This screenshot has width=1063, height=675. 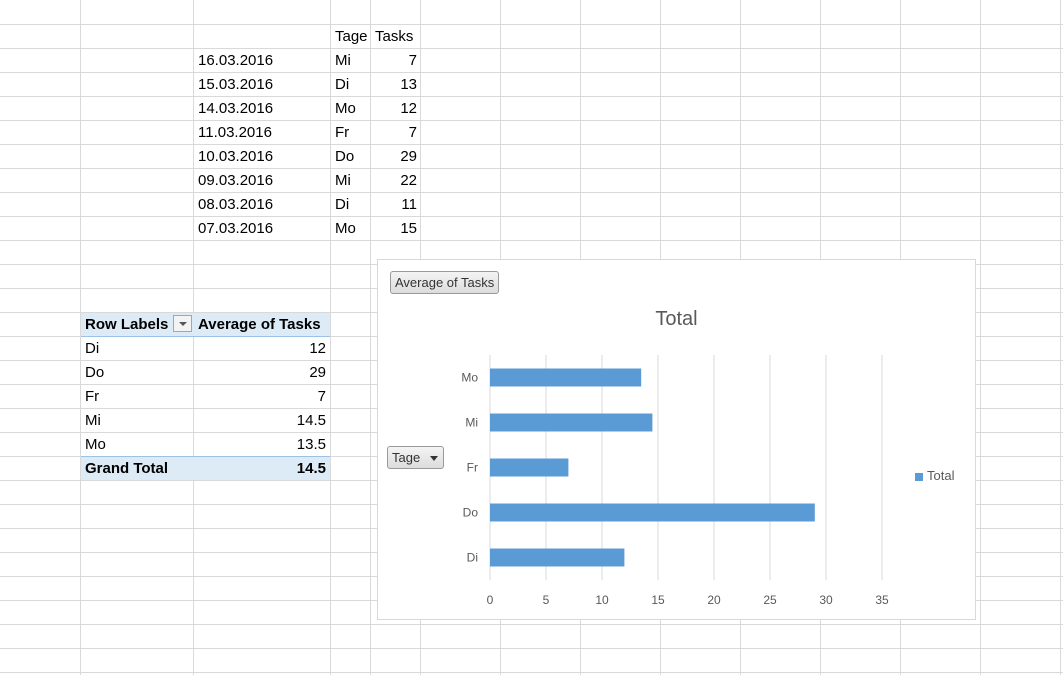 I want to click on field-button-label: Tage, so click(x=406, y=457).